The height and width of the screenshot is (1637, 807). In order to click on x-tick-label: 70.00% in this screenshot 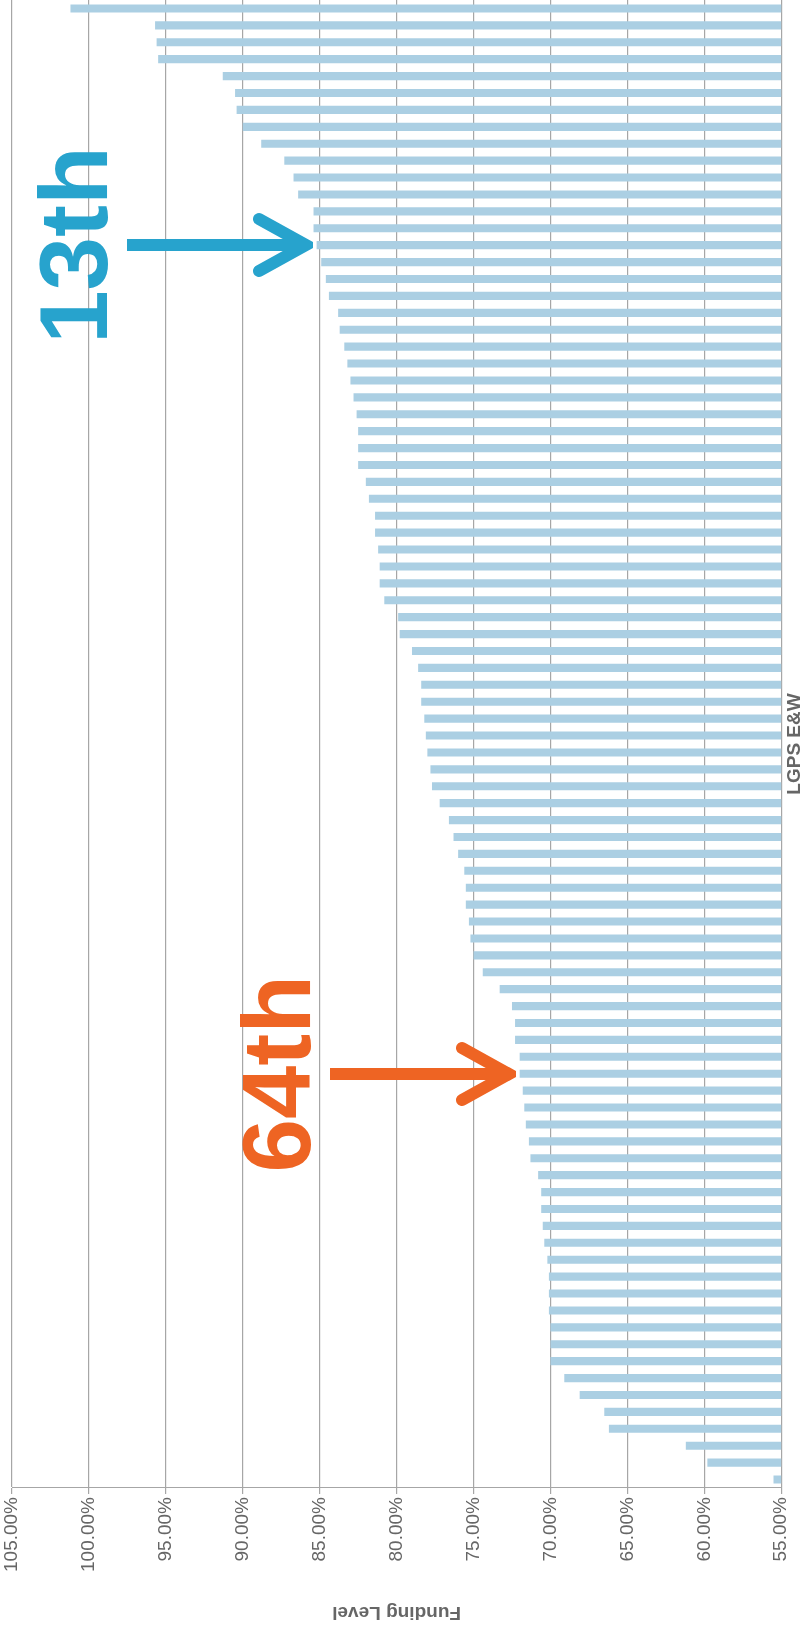, I will do `click(549, 1529)`.